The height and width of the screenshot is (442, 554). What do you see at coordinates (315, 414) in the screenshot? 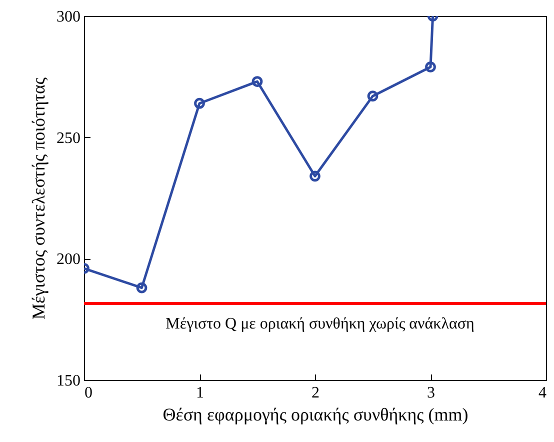
I see `x-axis-title: Θέση εφαρμογής οριακής συνθήκης (mm)` at bounding box center [315, 414].